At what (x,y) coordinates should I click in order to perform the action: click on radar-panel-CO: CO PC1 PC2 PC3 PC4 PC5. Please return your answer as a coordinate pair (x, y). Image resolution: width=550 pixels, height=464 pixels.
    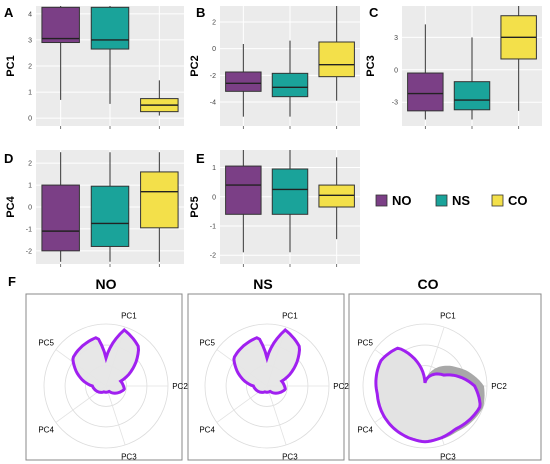
    Looking at the image, I should click on (445, 368).